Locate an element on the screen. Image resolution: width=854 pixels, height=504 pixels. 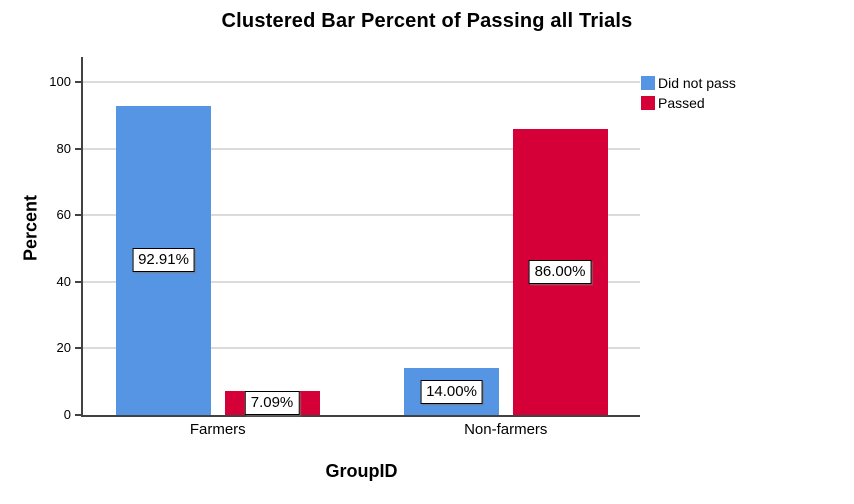
y-axis-line is located at coordinates (82, 237).